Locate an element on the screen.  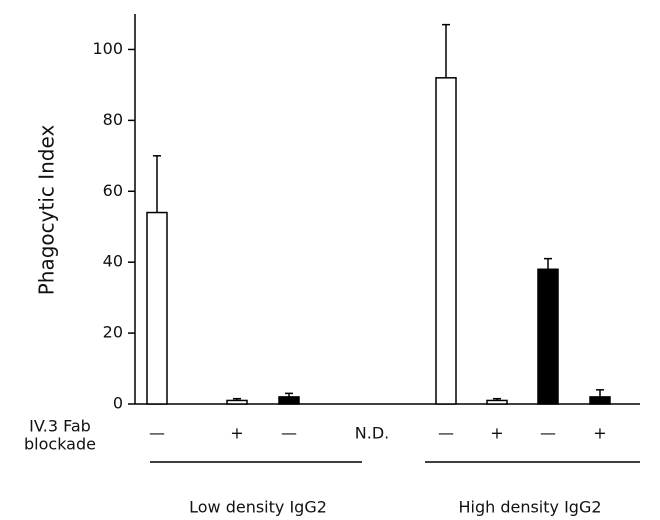
y-tick-label: 80 is located at coordinates (113, 119).